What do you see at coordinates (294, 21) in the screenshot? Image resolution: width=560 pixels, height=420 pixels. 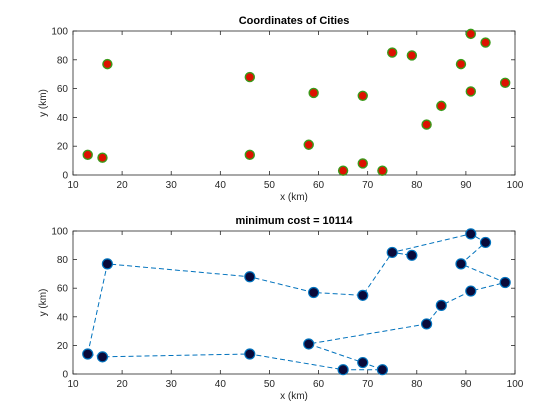 I see `chart-title: Coordinates of Cities` at bounding box center [294, 21].